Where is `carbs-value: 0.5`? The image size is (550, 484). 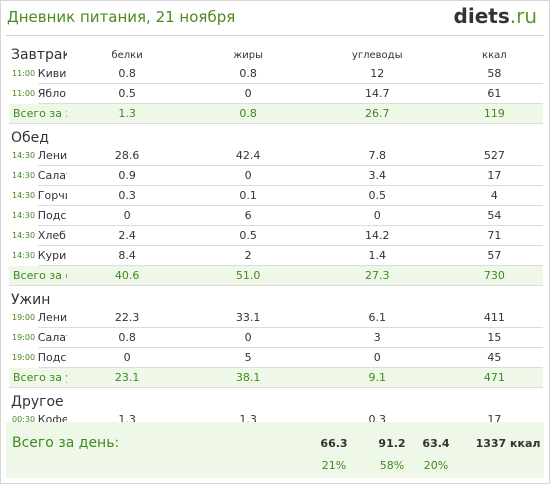 carbs-value: 0.5 is located at coordinates (377, 195).